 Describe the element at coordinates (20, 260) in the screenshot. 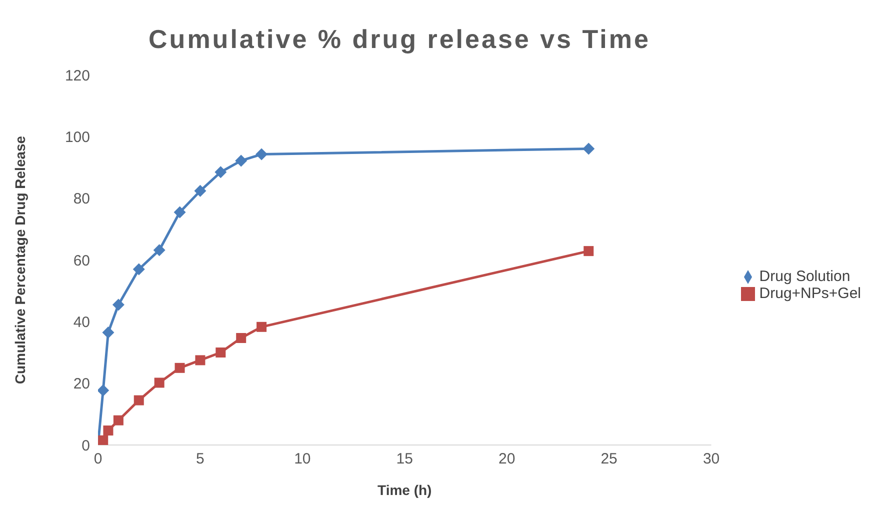

I see `y-axis-title: Cumulative Percentage Drug Release` at that location.